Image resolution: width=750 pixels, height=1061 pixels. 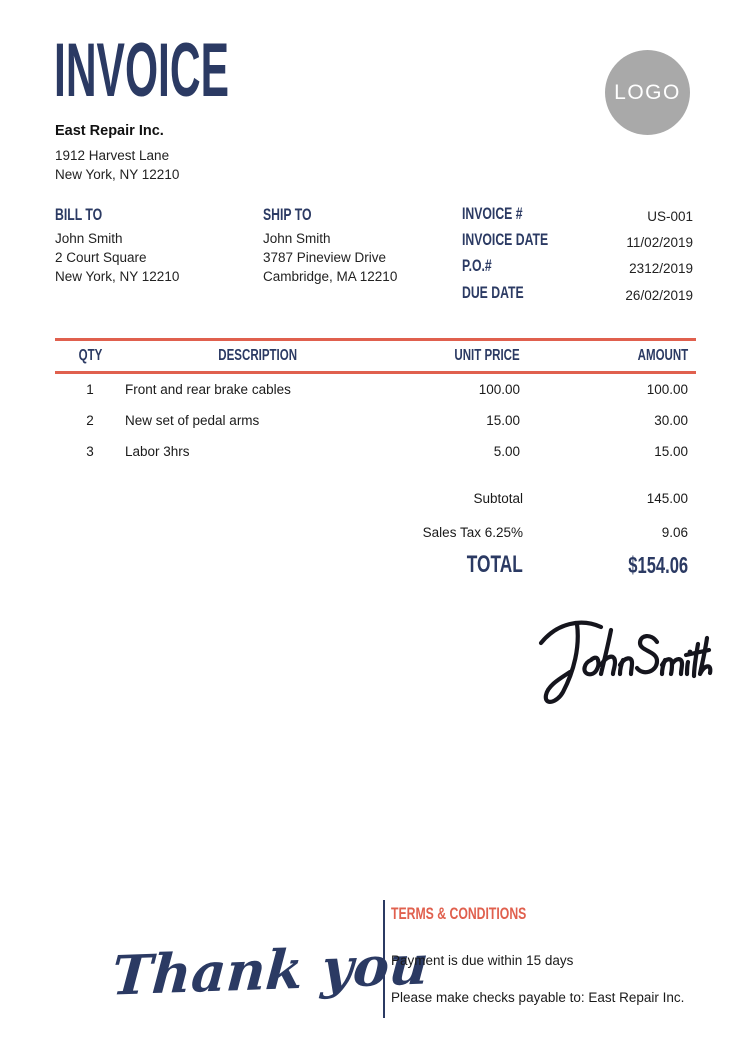 I want to click on item-amount: 15.00, so click(x=671, y=451).